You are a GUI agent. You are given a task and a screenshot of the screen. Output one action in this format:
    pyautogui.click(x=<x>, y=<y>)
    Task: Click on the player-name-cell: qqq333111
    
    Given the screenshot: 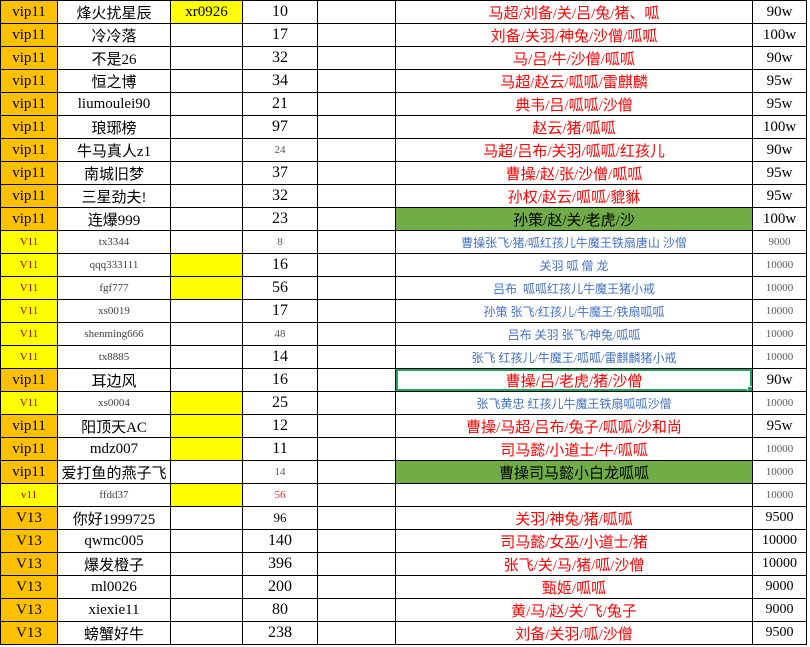 What is the action you would take?
    pyautogui.click(x=114, y=265)
    